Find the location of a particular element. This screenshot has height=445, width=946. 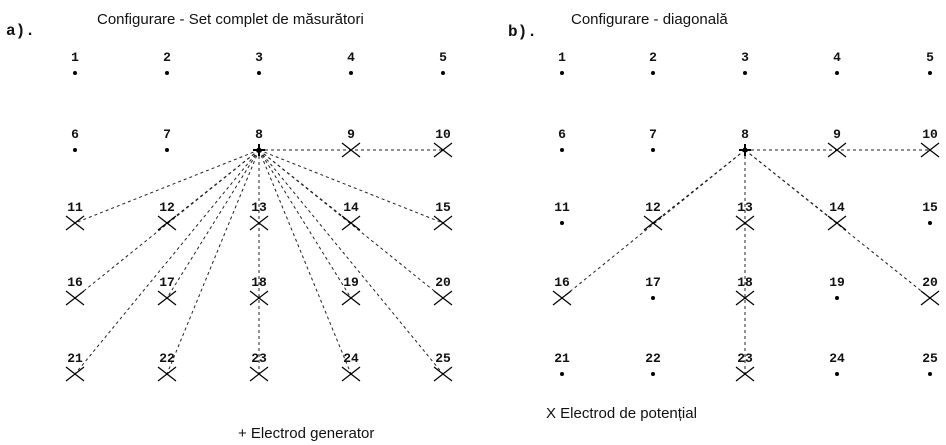

panel-tag: b). is located at coordinates (522, 32).